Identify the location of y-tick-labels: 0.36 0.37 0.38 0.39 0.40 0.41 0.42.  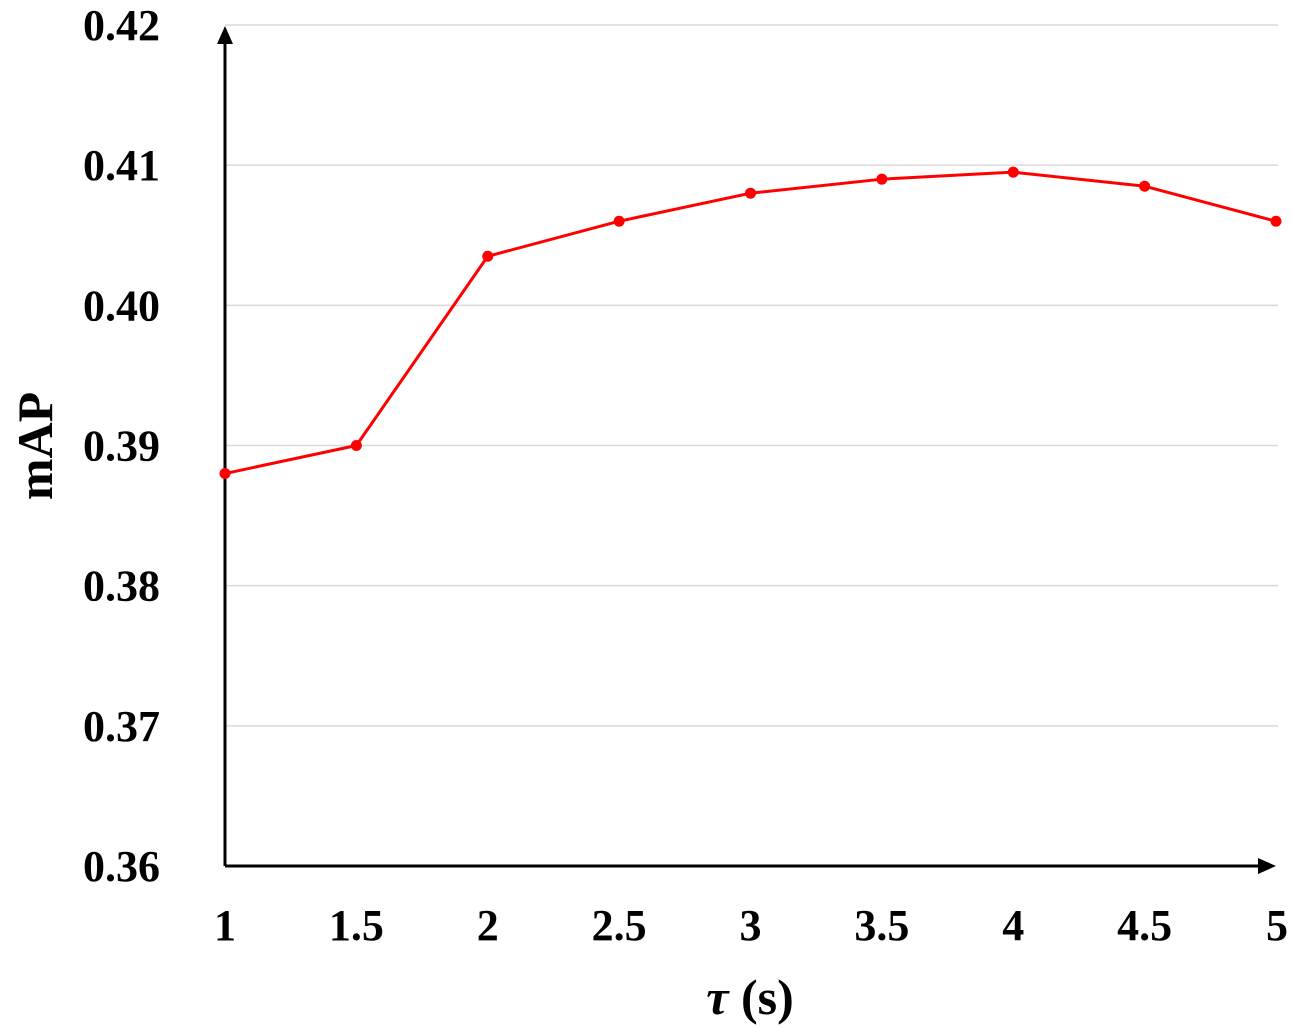
(121, 446).